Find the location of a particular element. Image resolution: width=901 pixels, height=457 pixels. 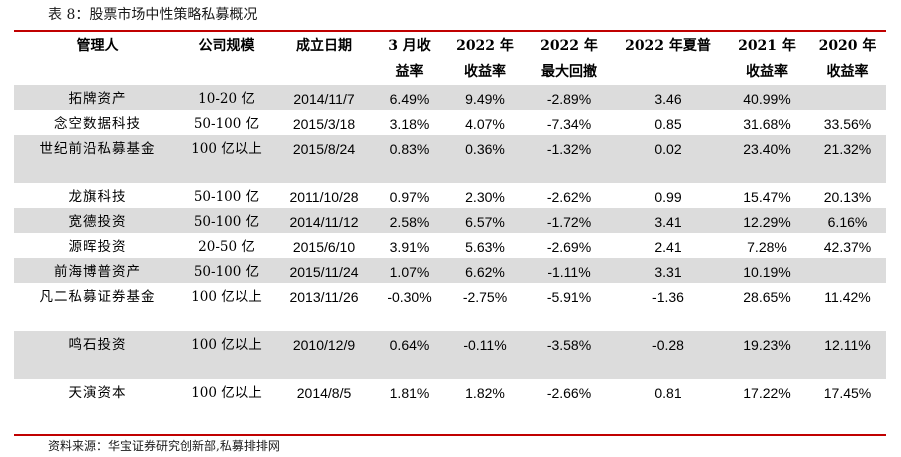

source-note: 资料来源：华宝证券研究创新部,私募排排网 is located at coordinates (164, 446).